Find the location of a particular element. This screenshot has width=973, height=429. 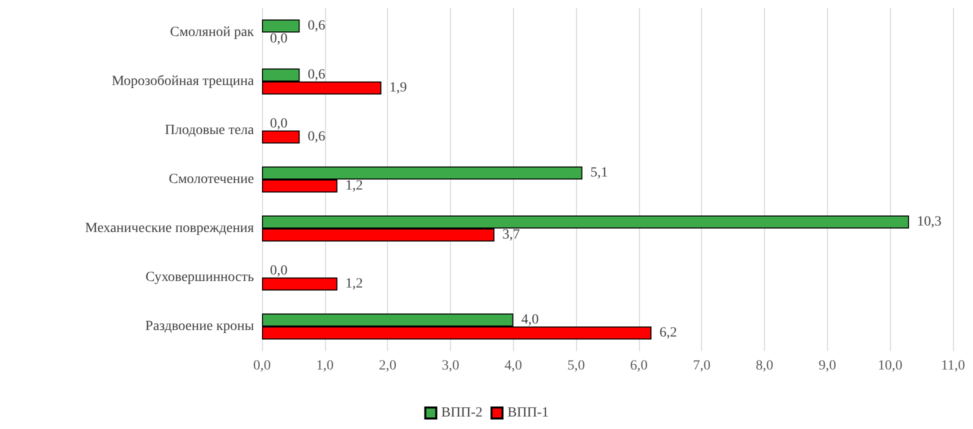

x-tick-label: 7,0 is located at coordinates (701, 366).